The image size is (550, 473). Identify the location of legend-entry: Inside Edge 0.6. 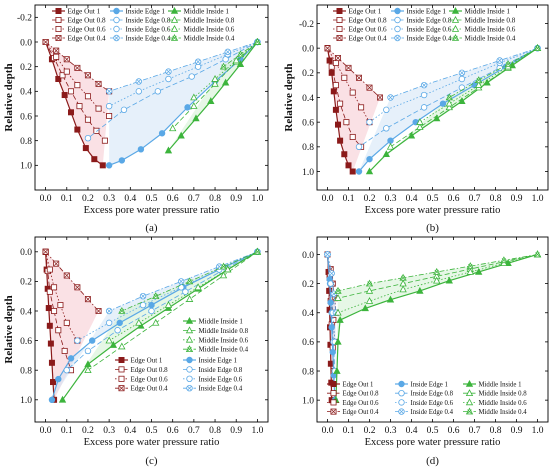
(140, 30).